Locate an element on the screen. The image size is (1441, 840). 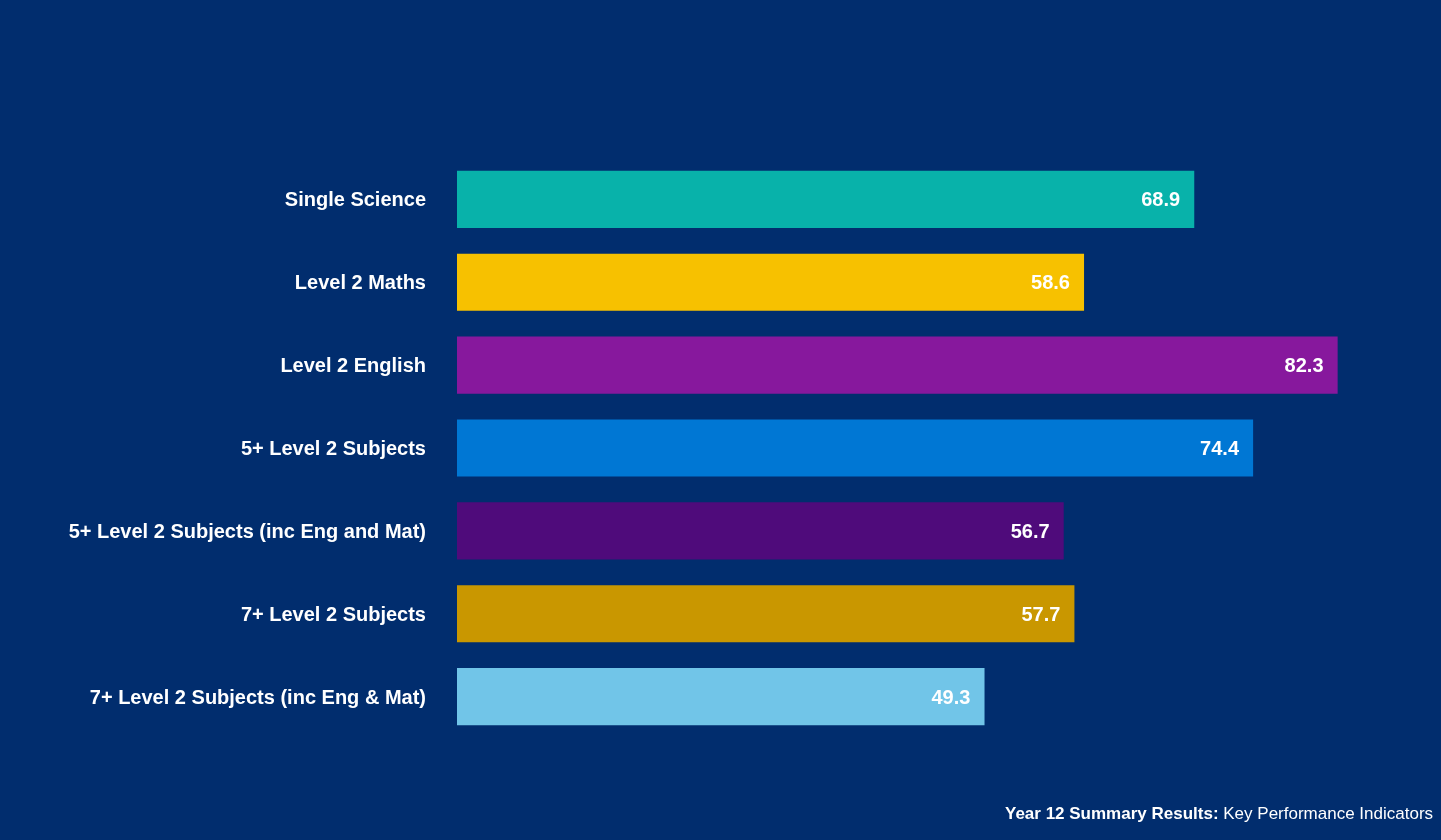
data-label: 56.7 is located at coordinates (1035, 530).